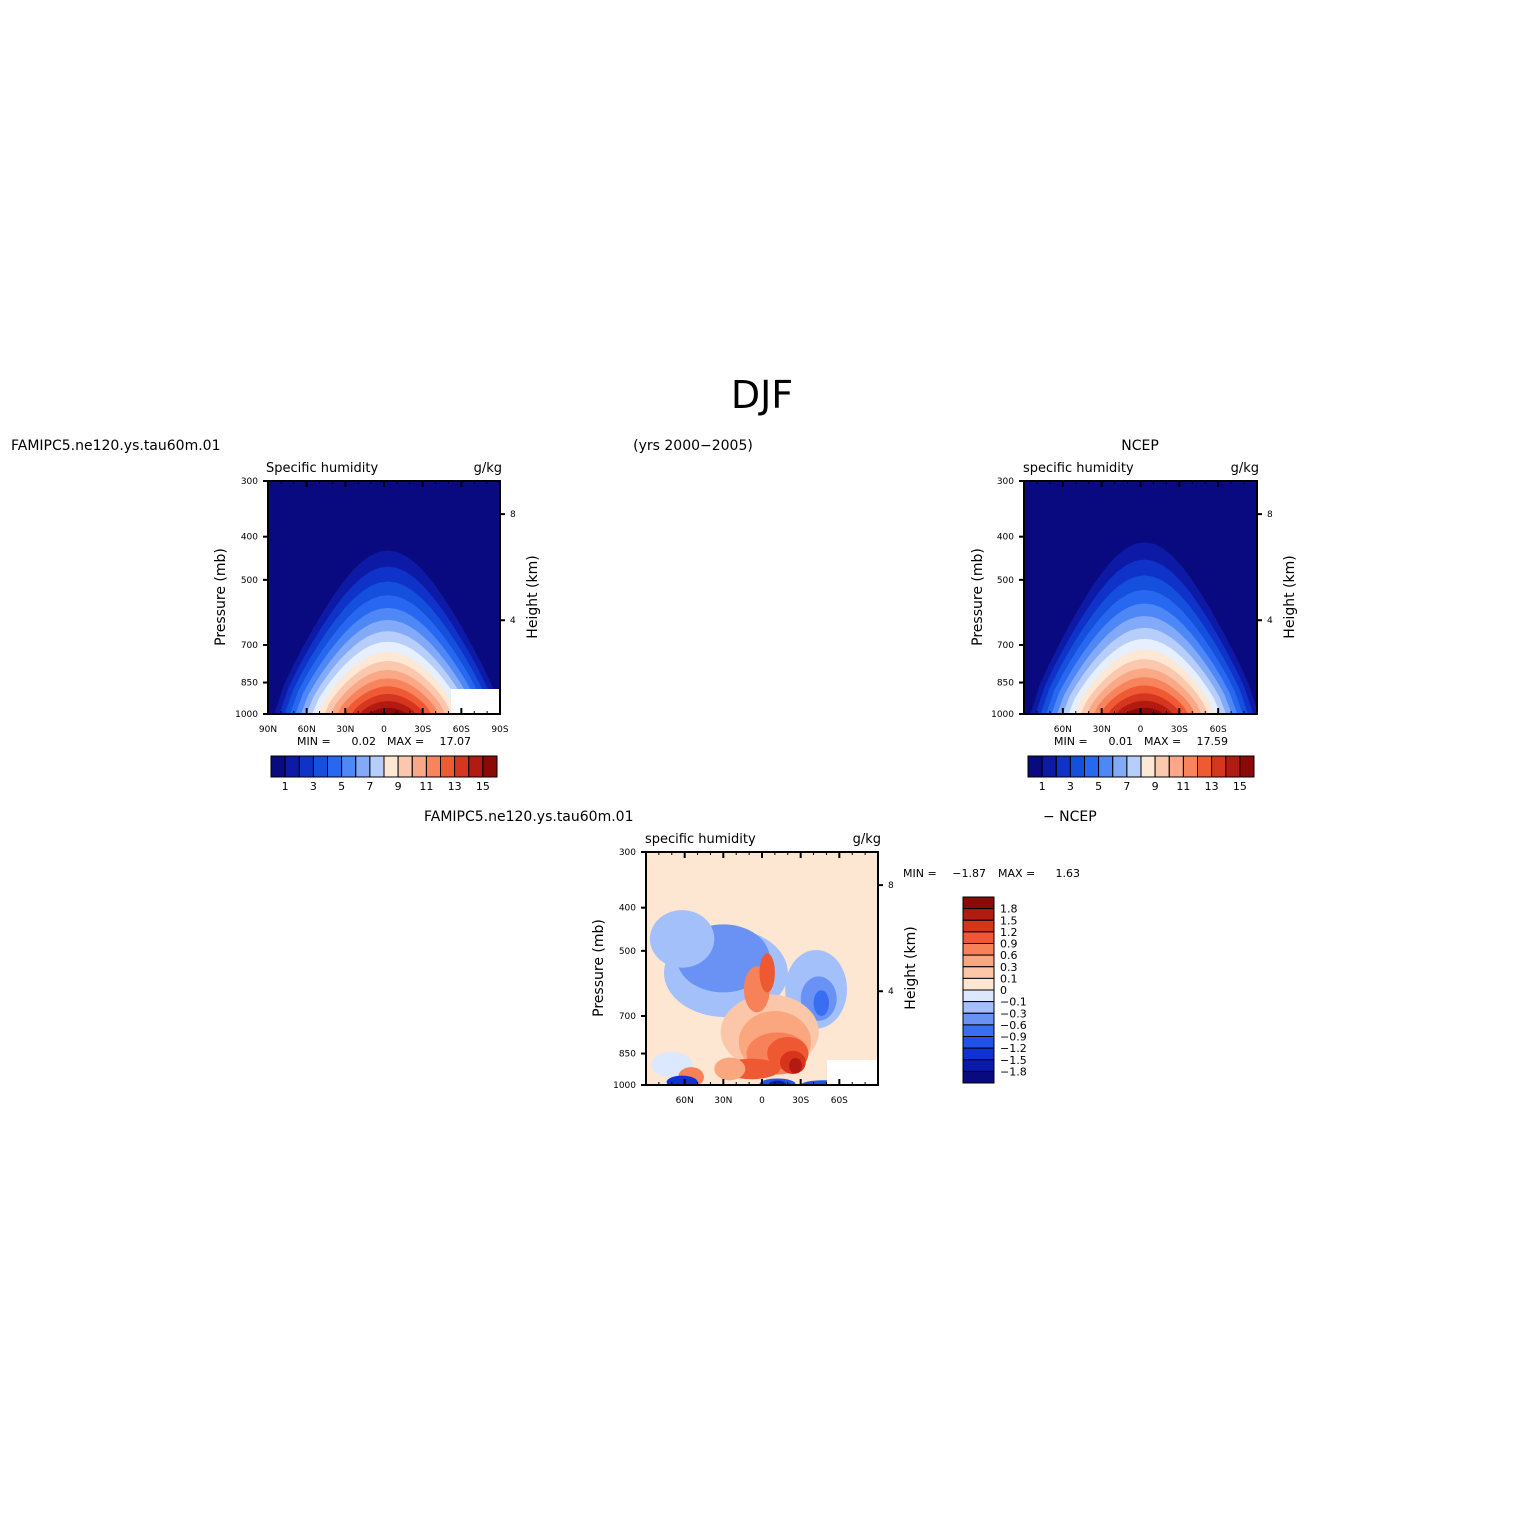 This screenshot has width=1525, height=1525. I want to click on x-tick-label: 30S, so click(800, 1101).